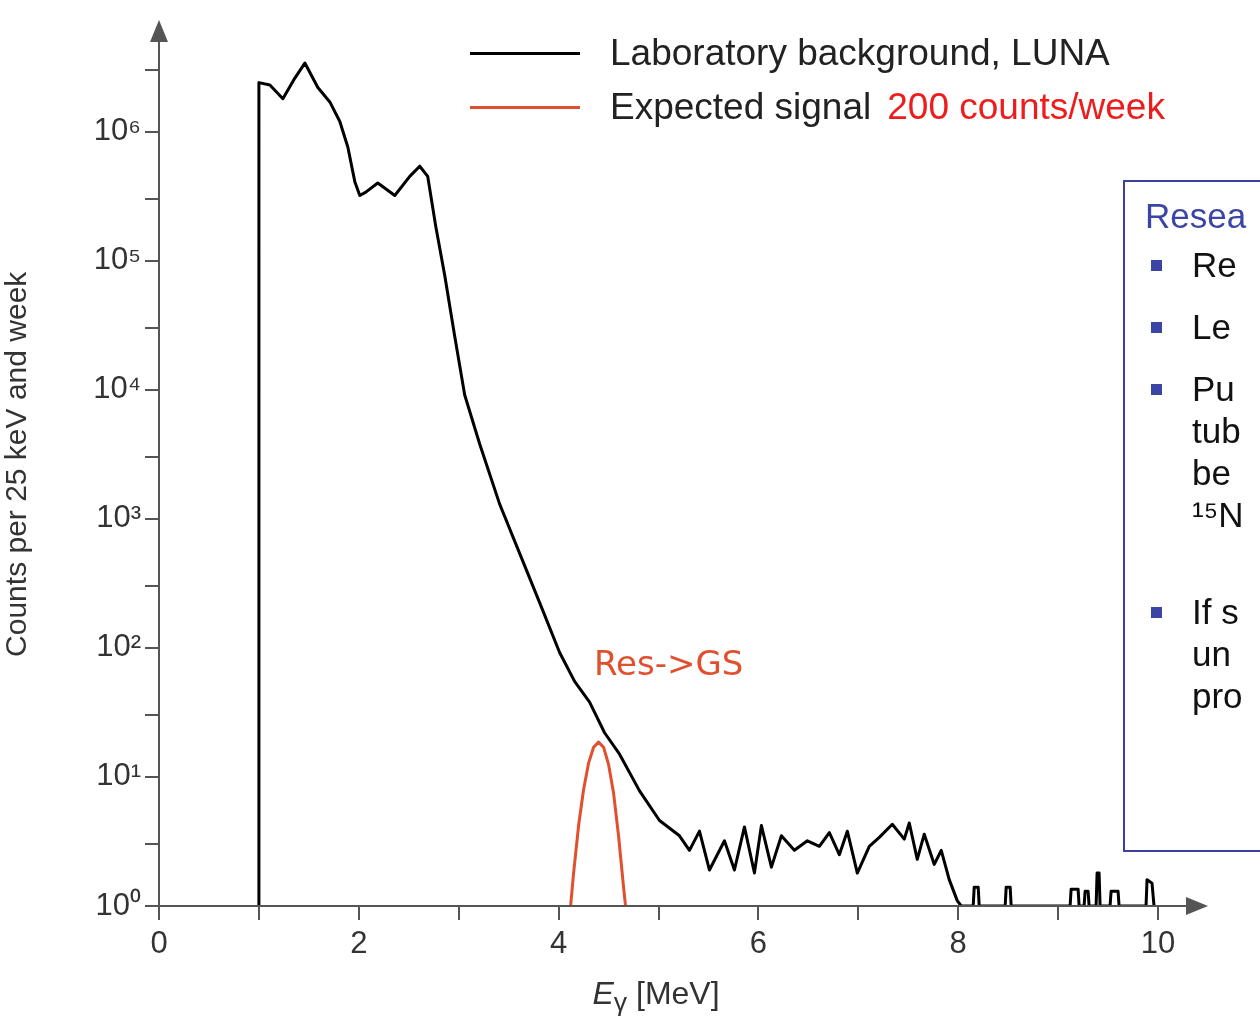 Image resolution: width=1260 pixels, height=1032 pixels. I want to click on legend-label: Expected signal, so click(741, 107).